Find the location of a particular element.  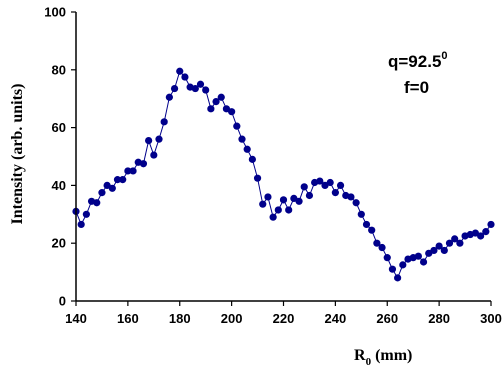

x-tick-label: 200 is located at coordinates (232, 318).